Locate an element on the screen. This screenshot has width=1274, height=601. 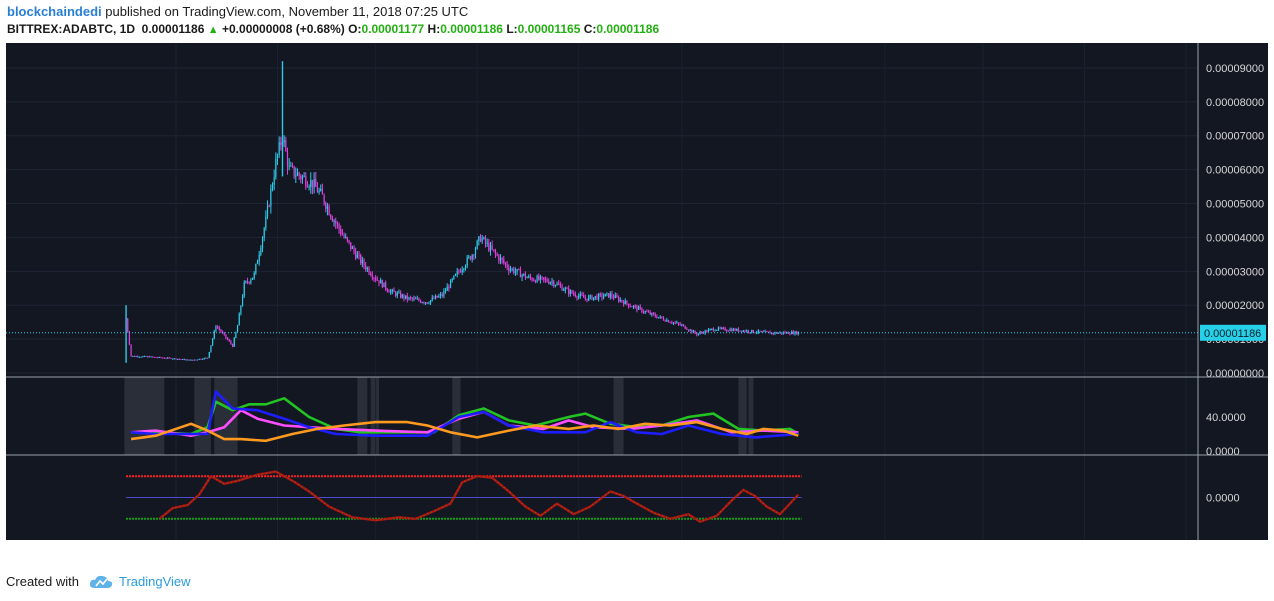
low-value: 0.00001165 is located at coordinates (549, 29).